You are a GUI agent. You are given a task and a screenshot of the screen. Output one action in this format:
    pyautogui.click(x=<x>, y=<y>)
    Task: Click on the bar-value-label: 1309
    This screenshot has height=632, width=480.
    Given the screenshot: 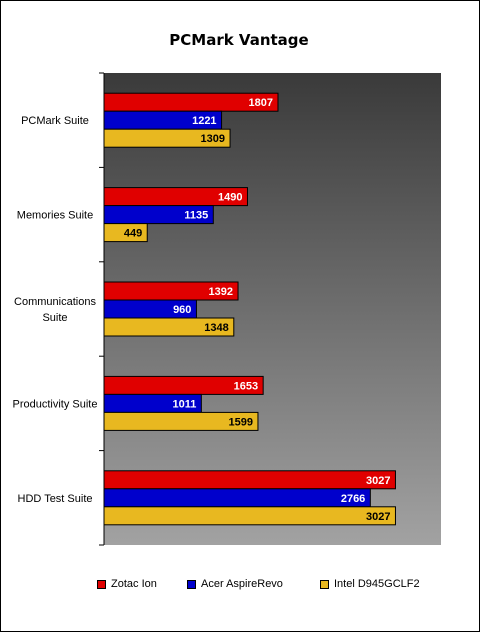 What is the action you would take?
    pyautogui.click(x=213, y=139)
    